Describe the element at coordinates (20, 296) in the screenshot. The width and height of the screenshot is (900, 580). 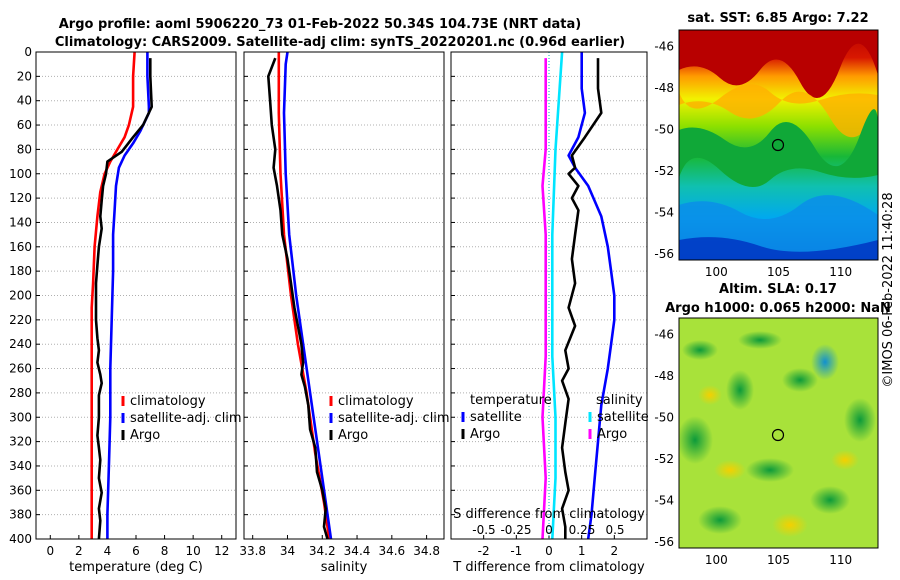
I see `ytick-label: 200` at that location.